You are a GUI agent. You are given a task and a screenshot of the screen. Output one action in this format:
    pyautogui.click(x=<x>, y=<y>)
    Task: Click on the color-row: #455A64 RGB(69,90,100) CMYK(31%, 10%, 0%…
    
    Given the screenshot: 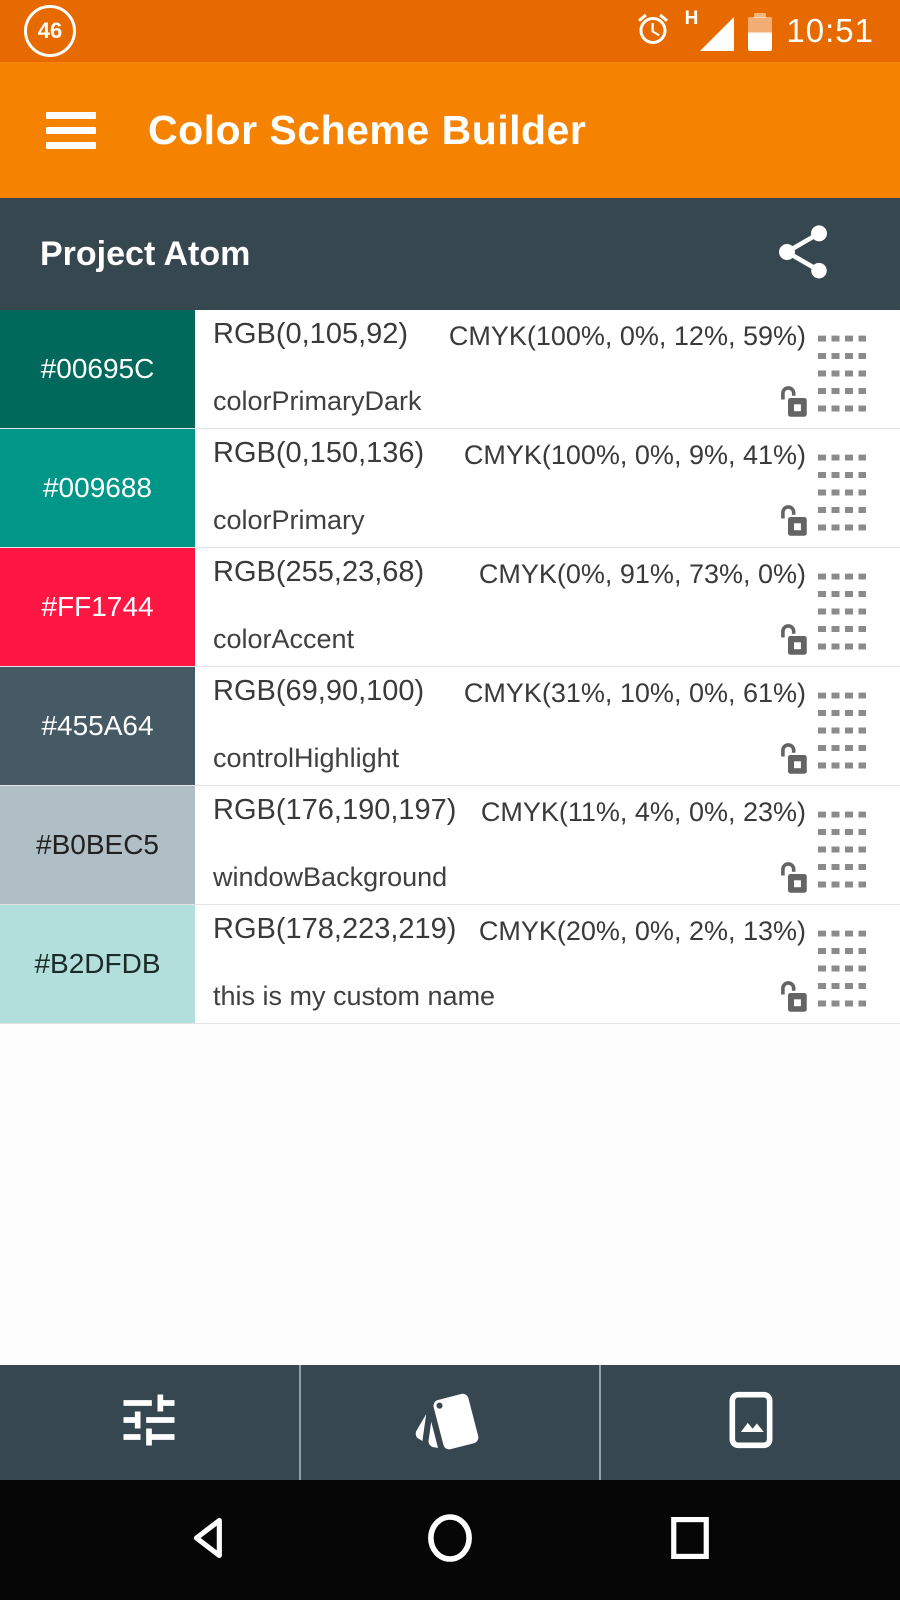 What is the action you would take?
    pyautogui.click(x=450, y=726)
    